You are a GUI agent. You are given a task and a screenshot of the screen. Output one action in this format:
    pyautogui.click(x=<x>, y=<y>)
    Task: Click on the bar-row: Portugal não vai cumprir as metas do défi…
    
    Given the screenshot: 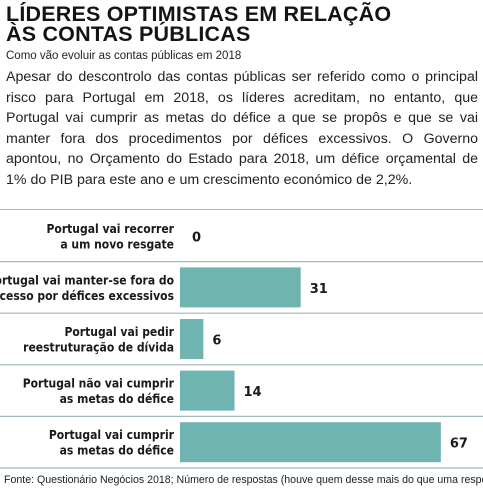 What is the action you would take?
    pyautogui.click(x=142, y=390)
    